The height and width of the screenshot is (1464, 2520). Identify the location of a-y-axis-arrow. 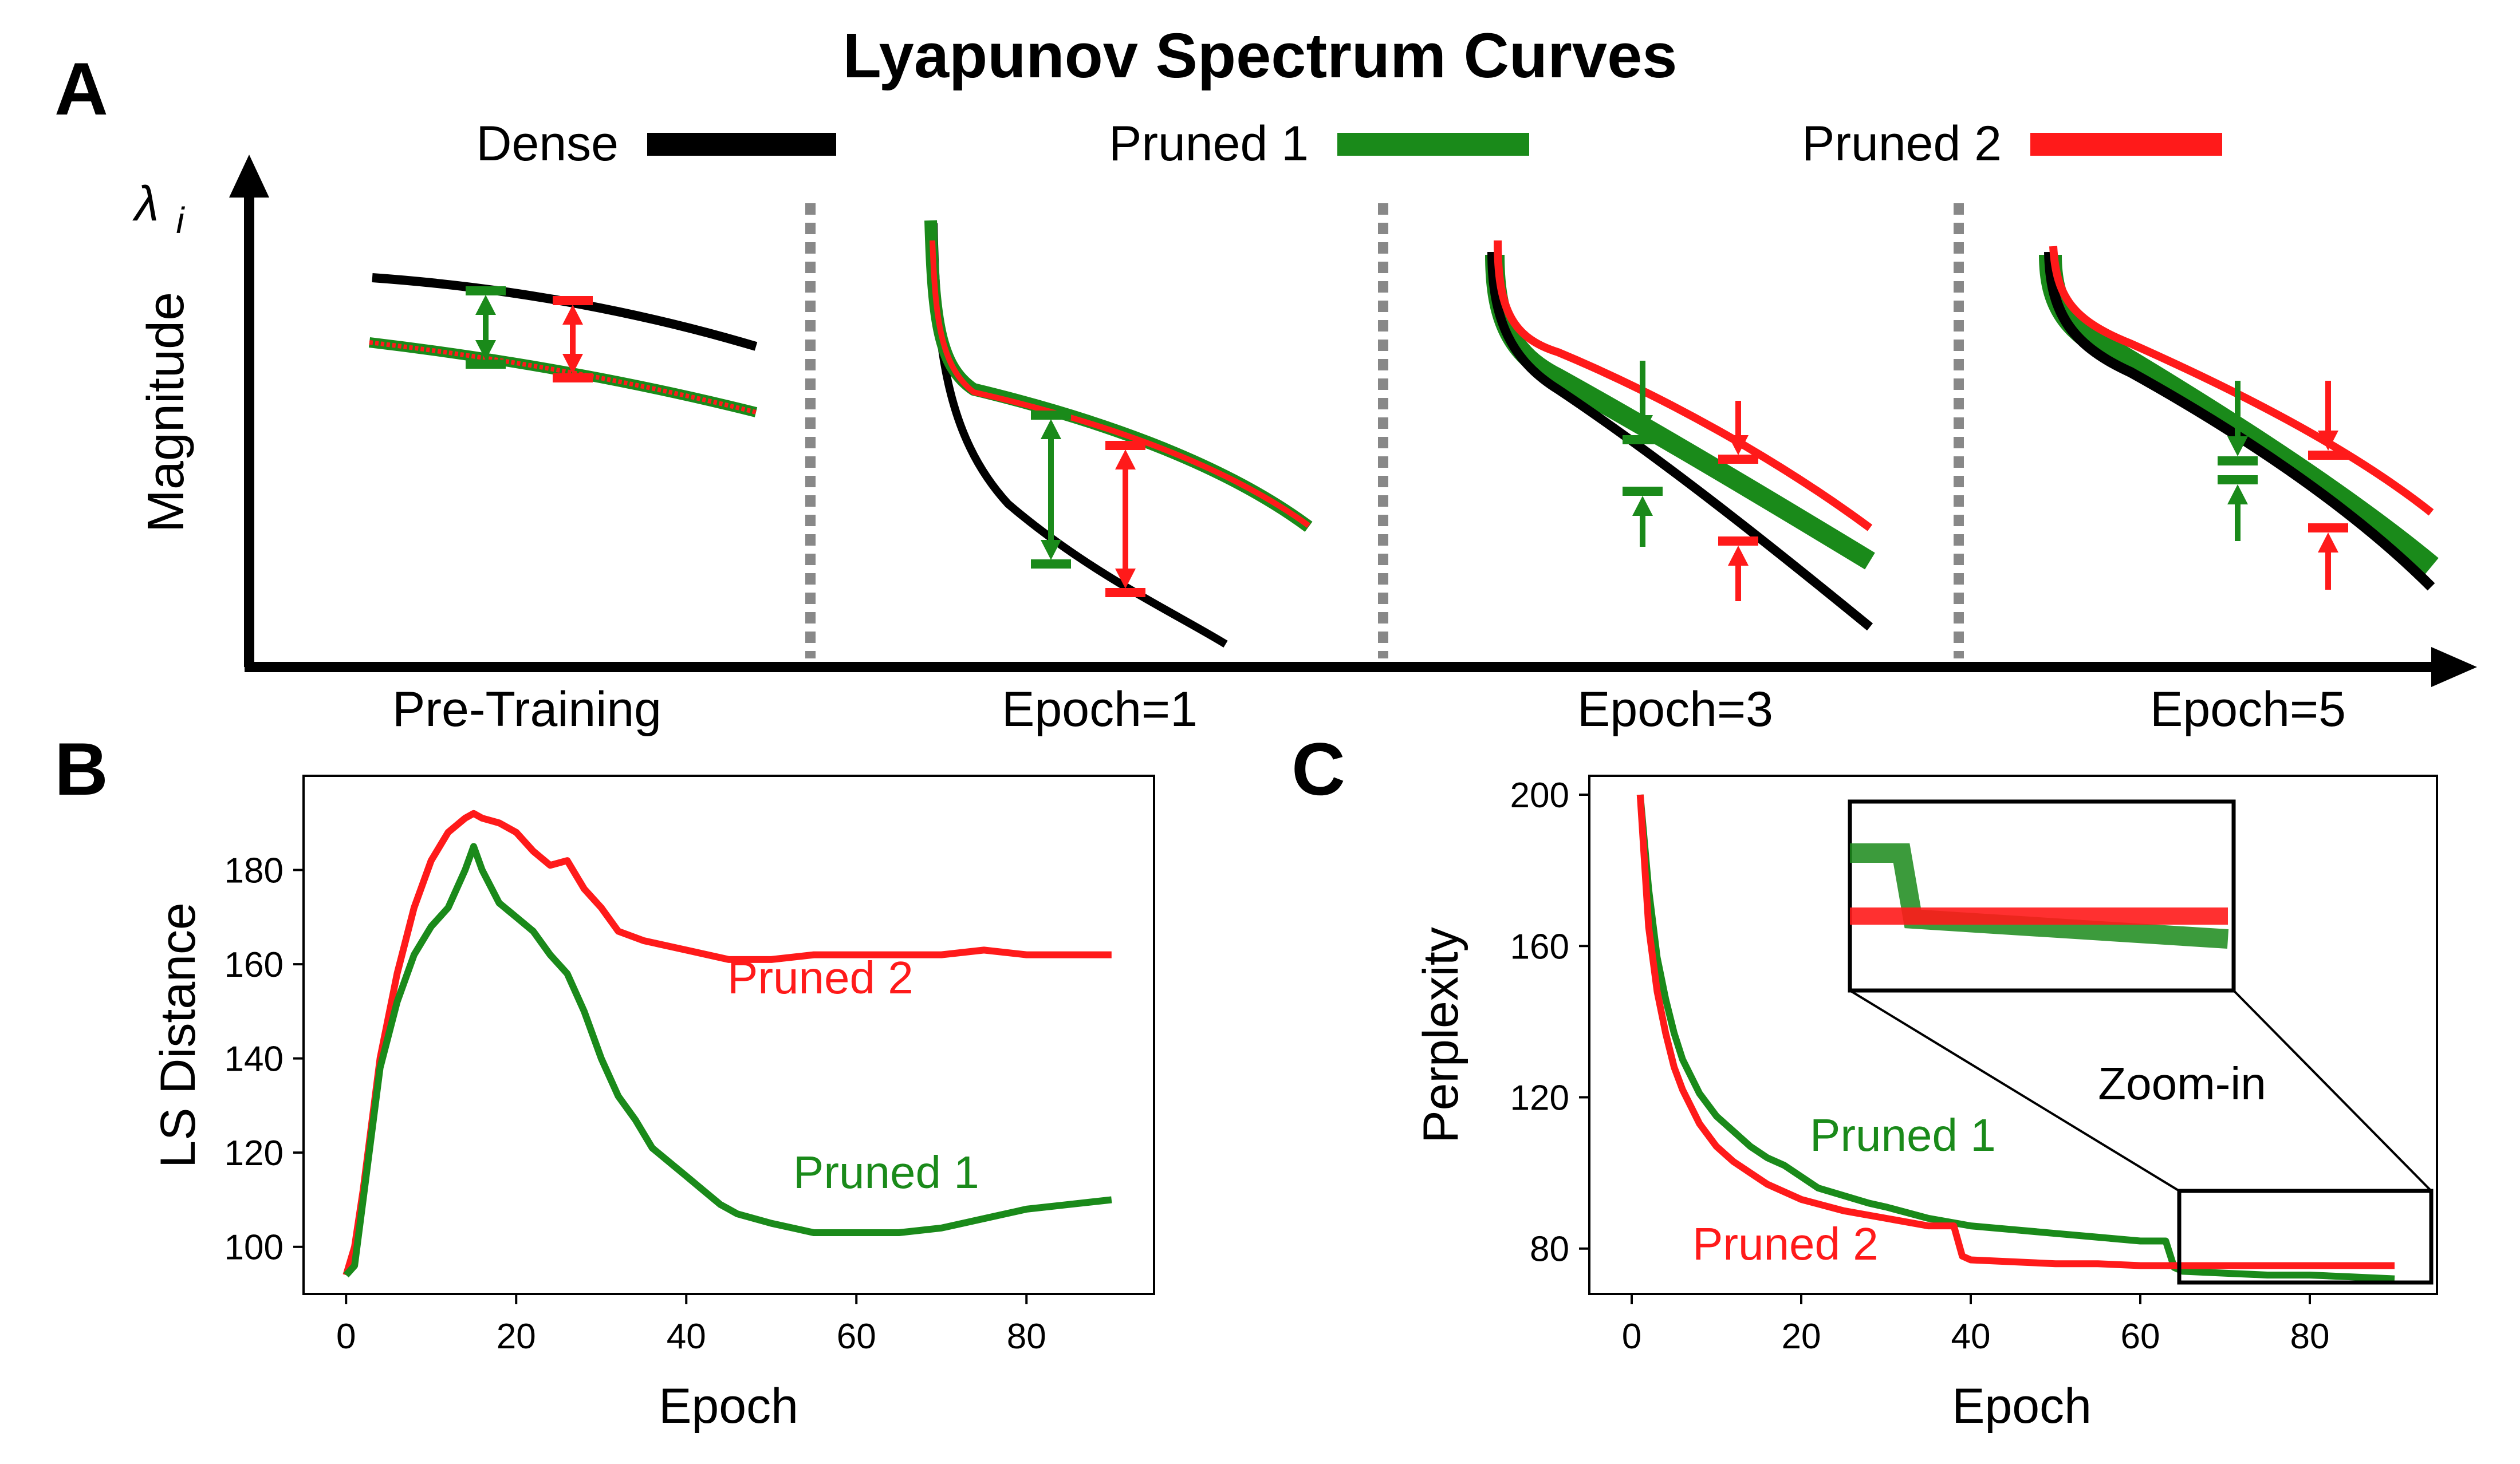
(249, 177).